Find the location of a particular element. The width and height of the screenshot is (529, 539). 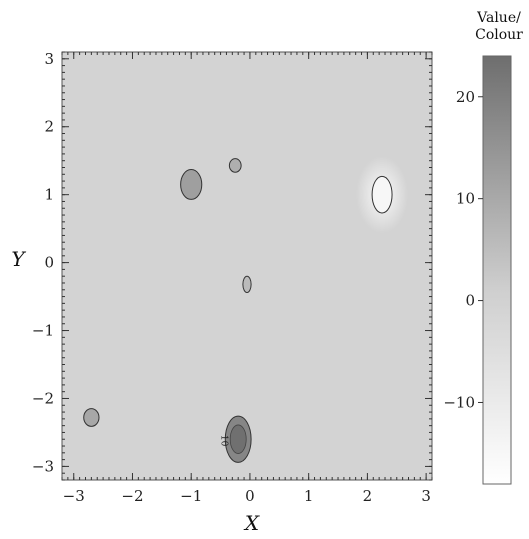

y-tick-label: −3 is located at coordinates (43, 466).